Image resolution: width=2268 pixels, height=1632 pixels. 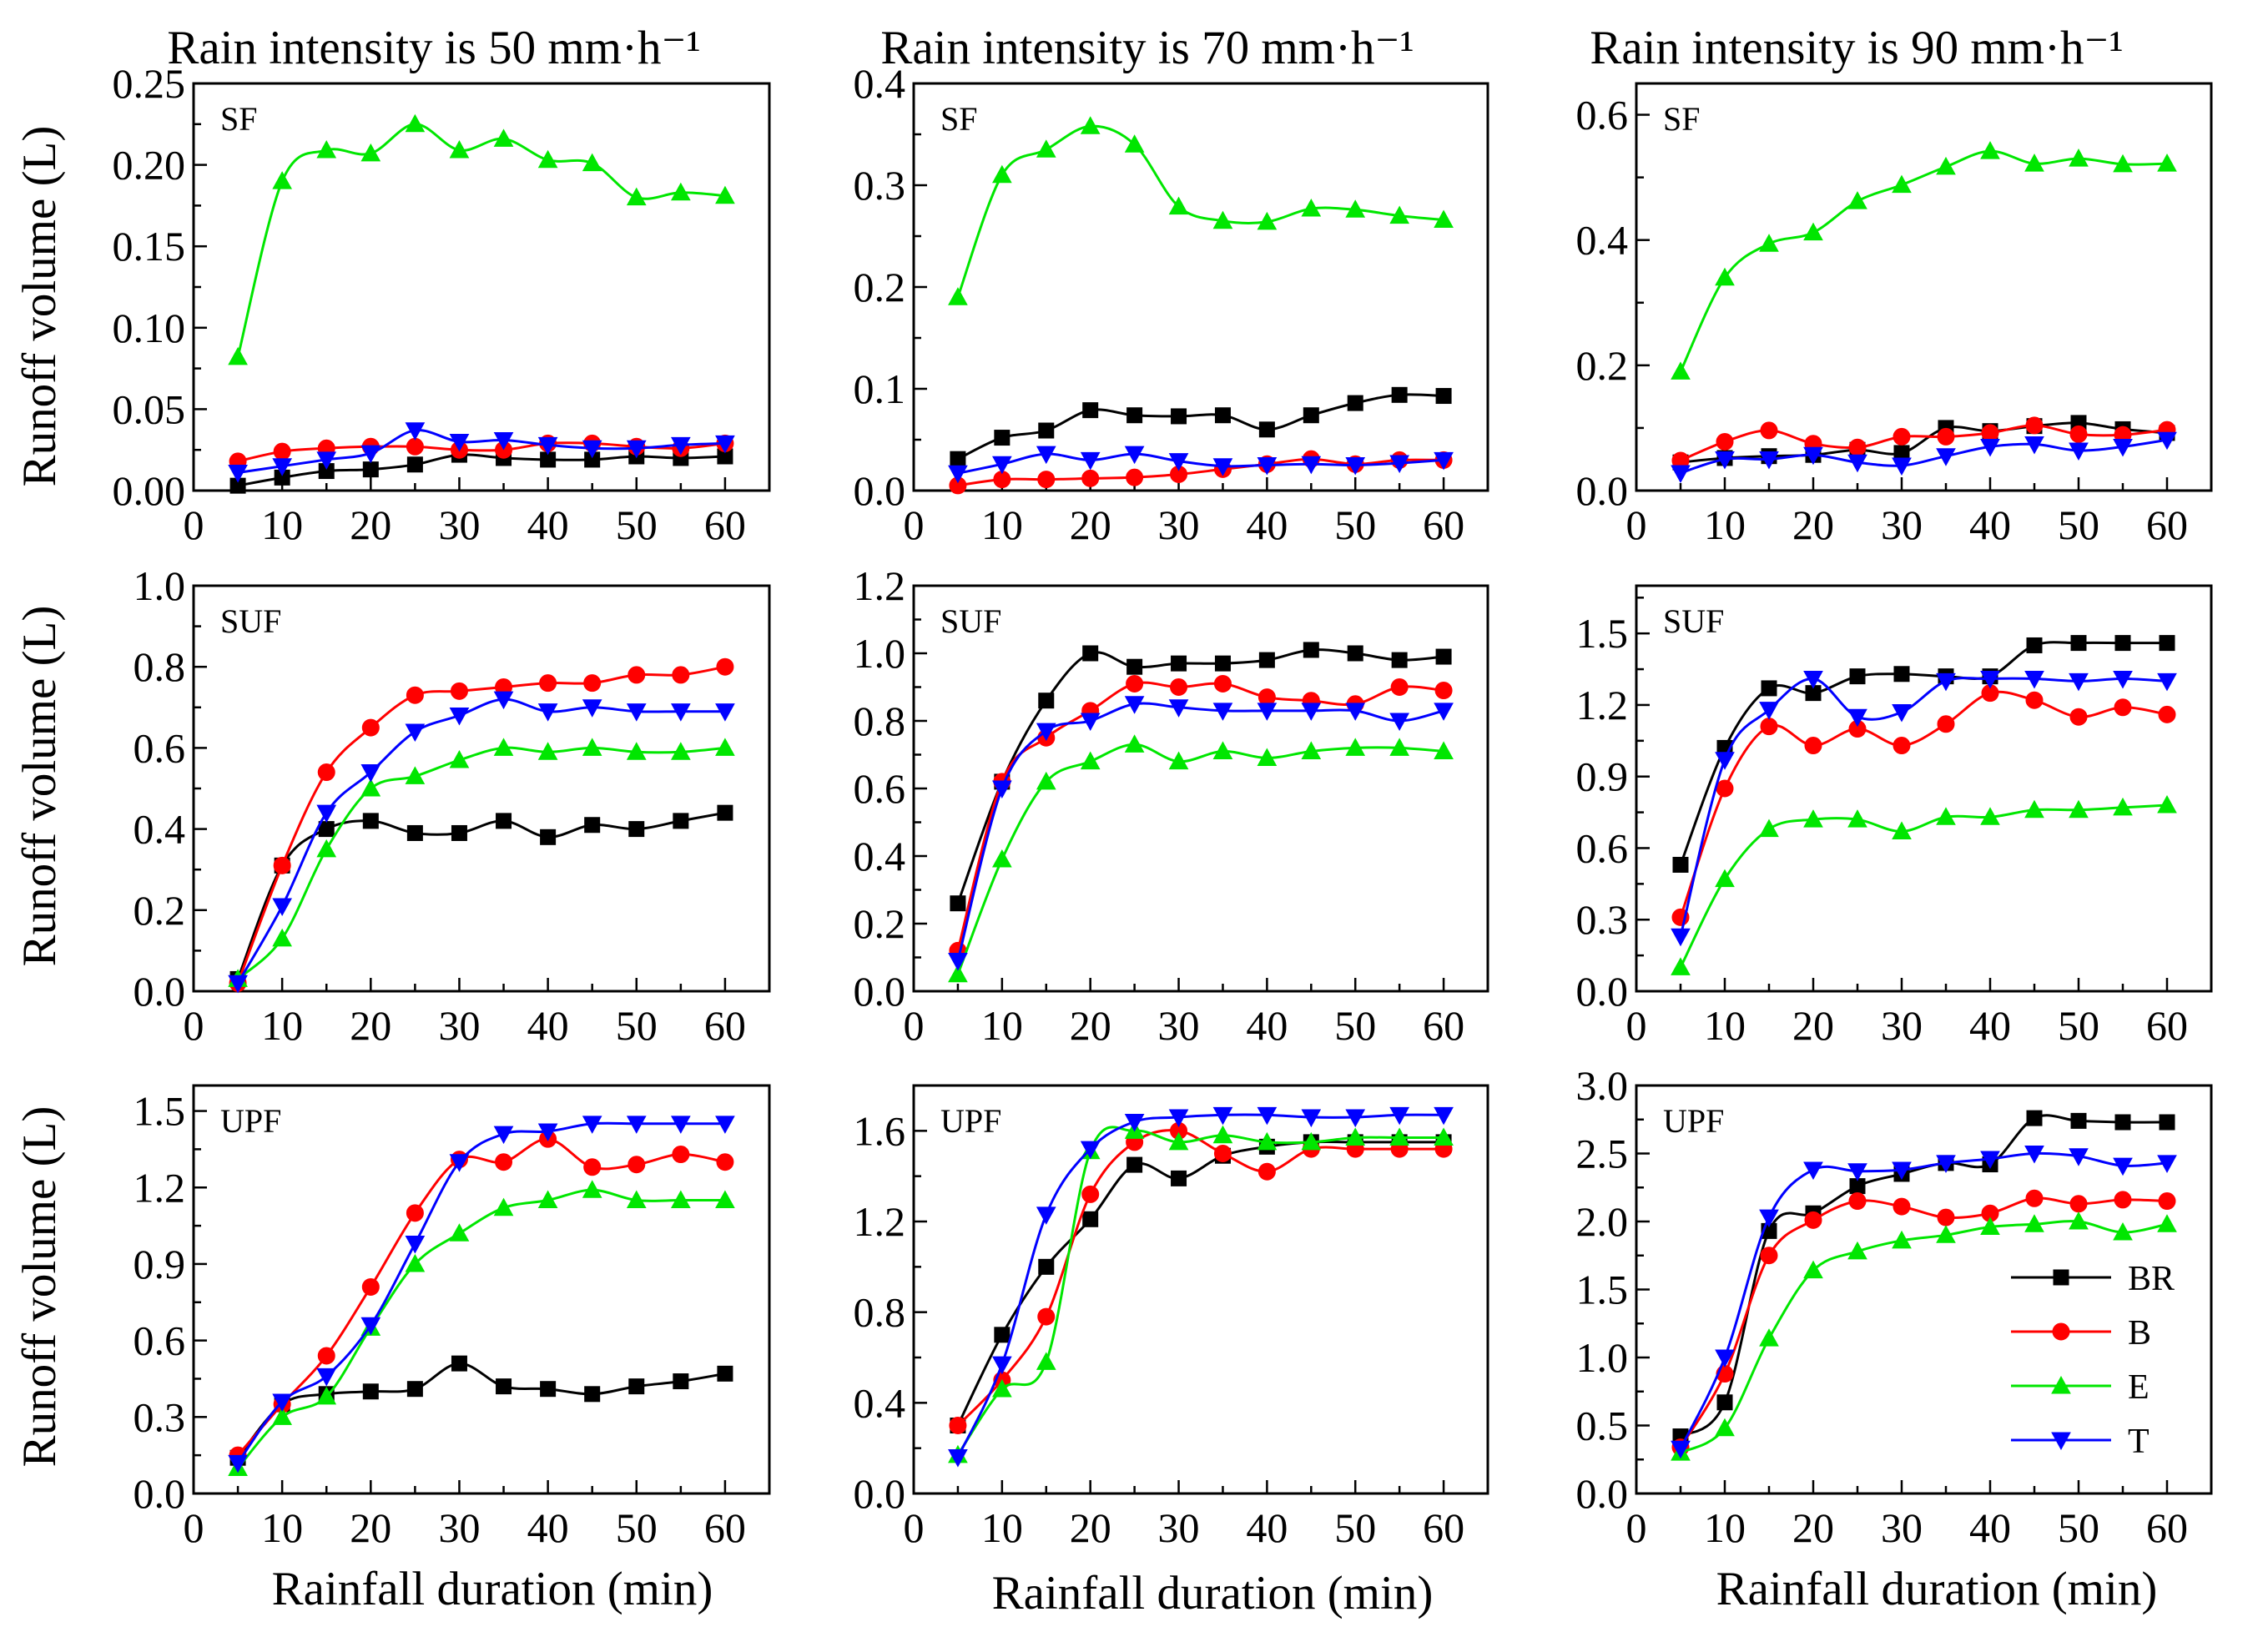 What do you see at coordinates (160, 1340) in the screenshot?
I see `y-tick-label: 0.6` at bounding box center [160, 1340].